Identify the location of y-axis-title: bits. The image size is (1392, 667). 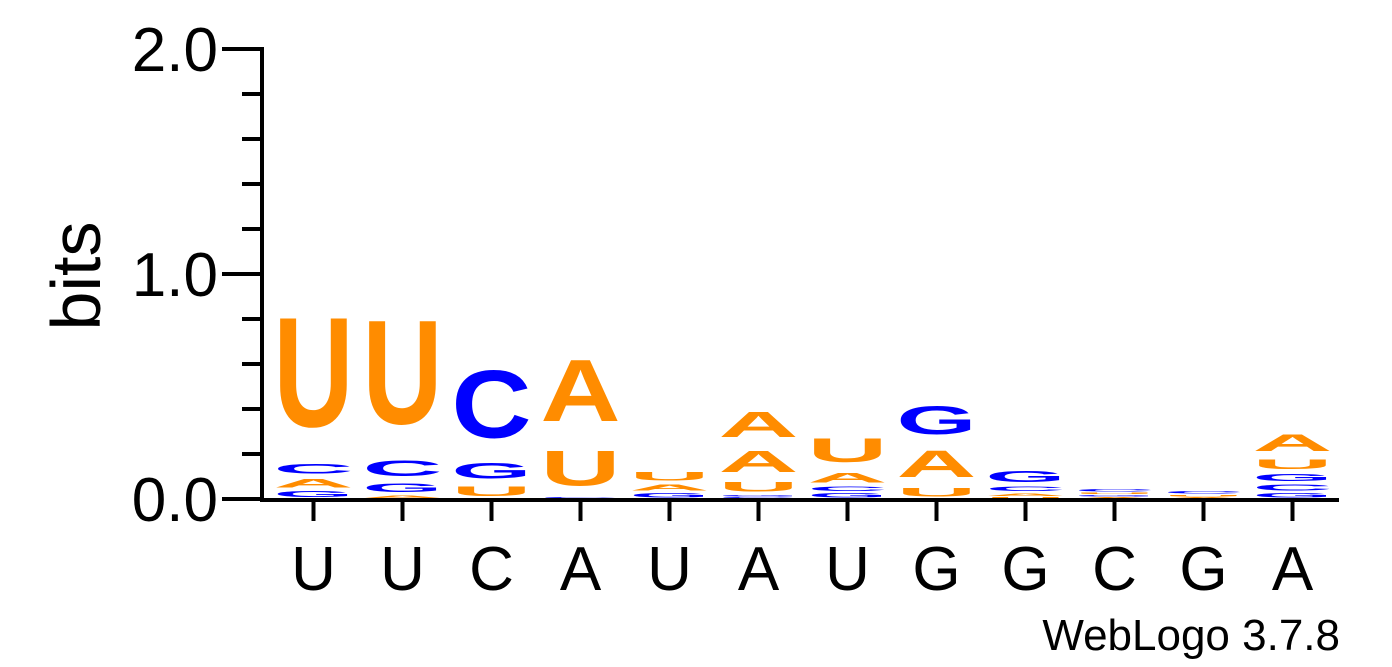
(76, 276).